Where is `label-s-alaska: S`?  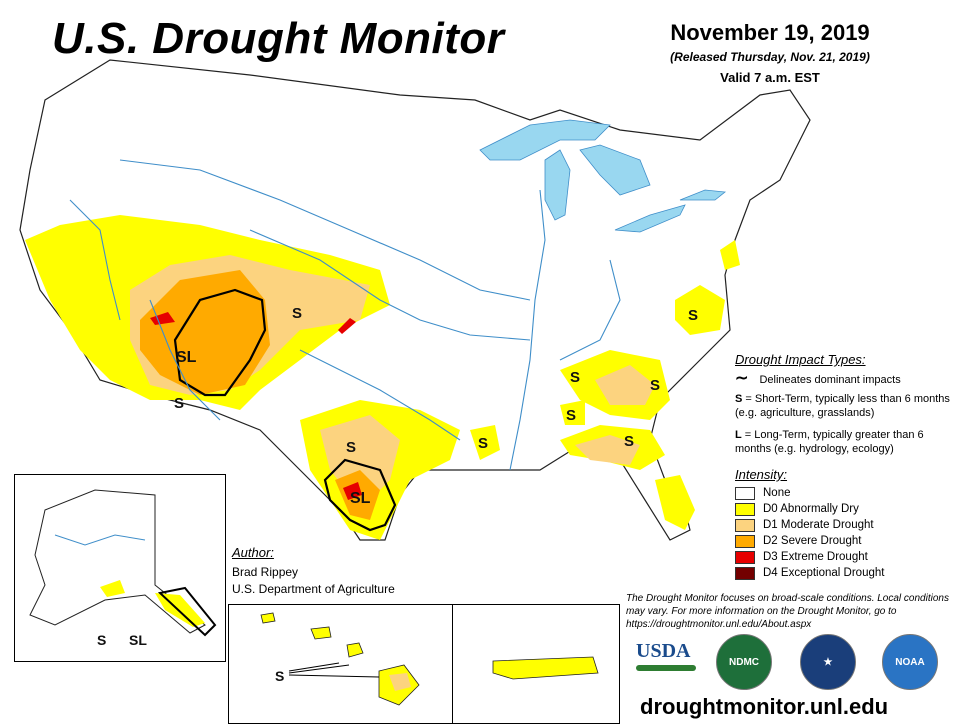
label-s-alaska: S is located at coordinates (101, 640).